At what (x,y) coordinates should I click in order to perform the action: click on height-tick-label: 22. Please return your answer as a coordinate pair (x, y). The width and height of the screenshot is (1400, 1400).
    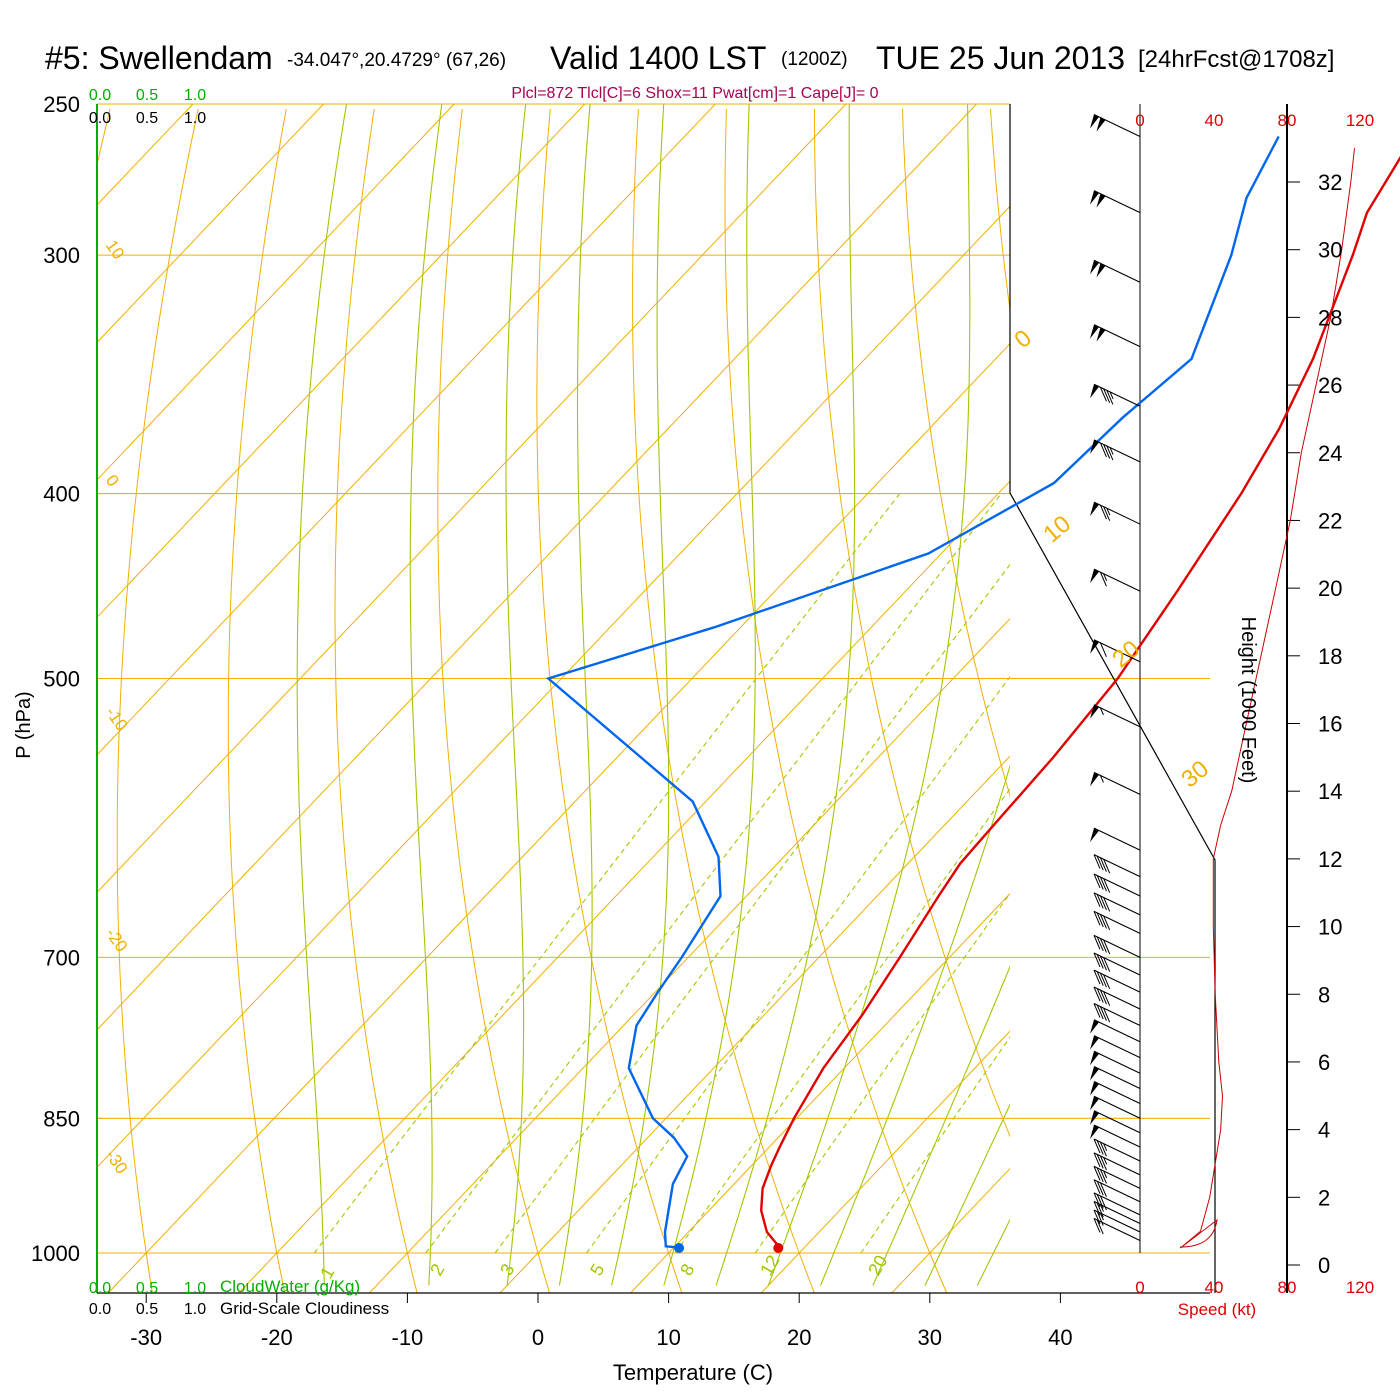
    Looking at the image, I should click on (1330, 520).